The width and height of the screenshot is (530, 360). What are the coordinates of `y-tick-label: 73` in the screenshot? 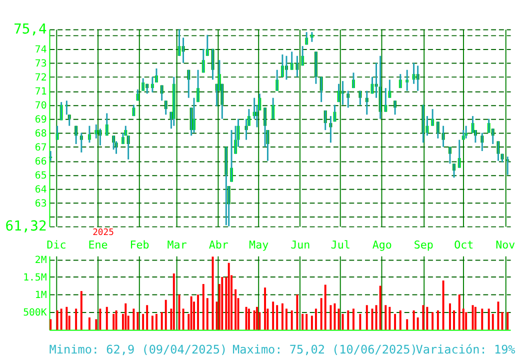 It's located at (40, 64).